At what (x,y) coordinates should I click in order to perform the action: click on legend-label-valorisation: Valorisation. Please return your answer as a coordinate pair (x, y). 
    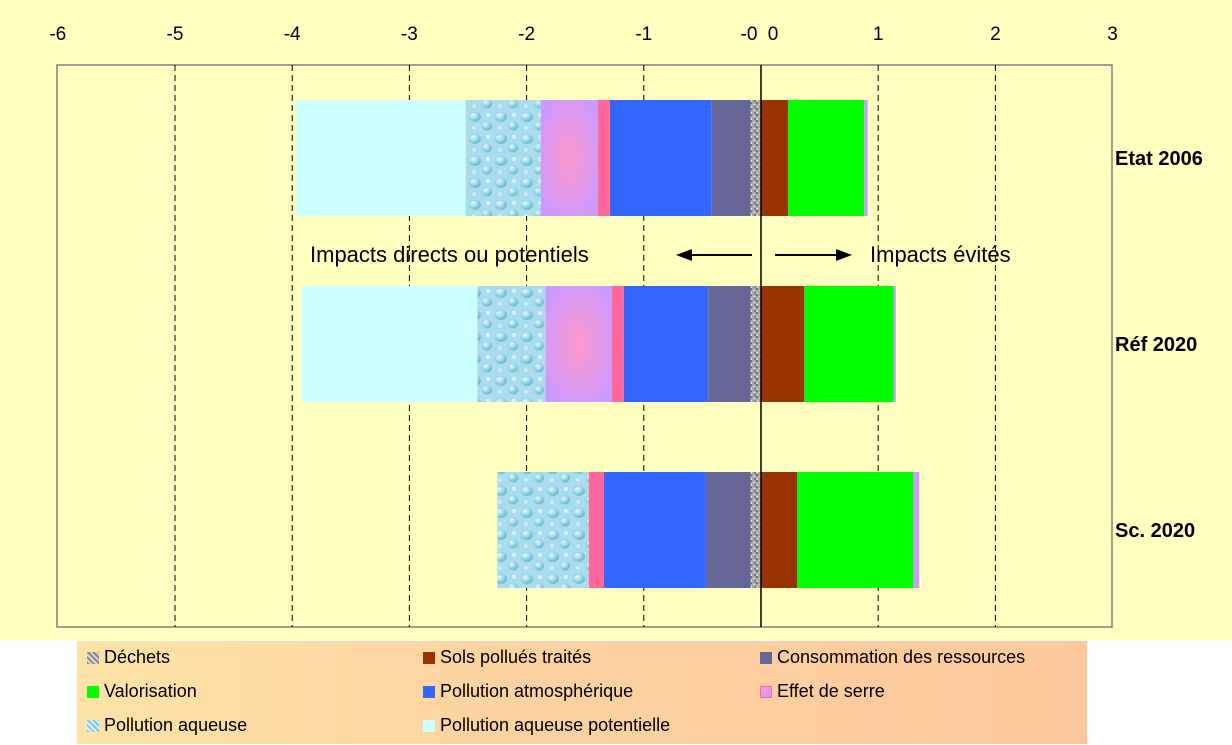
    Looking at the image, I should click on (150, 691).